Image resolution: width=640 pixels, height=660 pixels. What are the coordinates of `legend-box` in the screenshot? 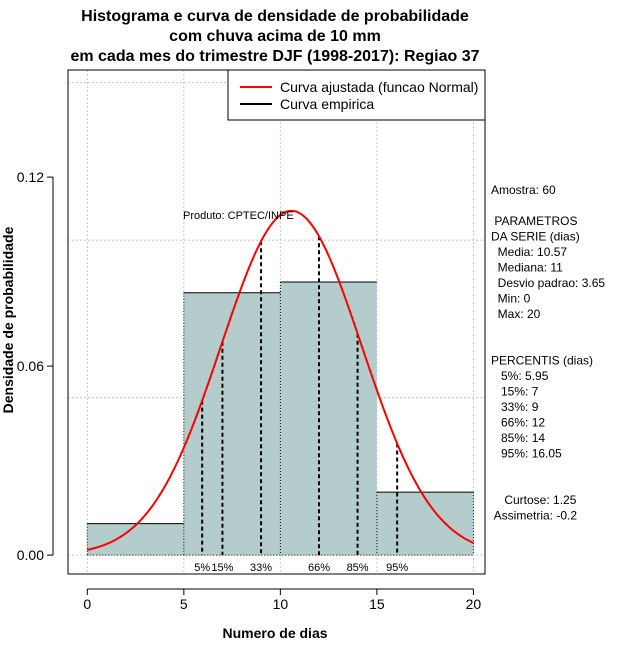 It's located at (356, 95).